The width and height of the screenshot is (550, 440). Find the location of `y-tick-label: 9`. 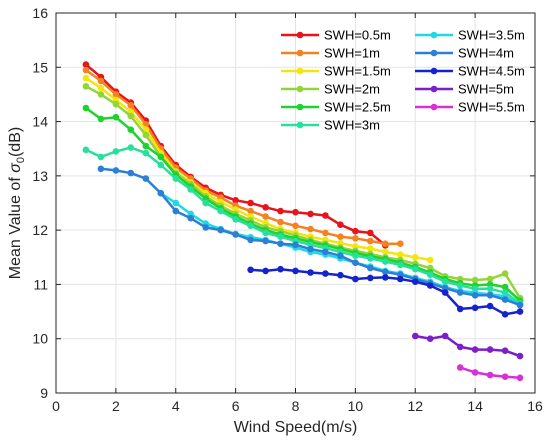

y-tick-label: 9 is located at coordinates (44, 393).